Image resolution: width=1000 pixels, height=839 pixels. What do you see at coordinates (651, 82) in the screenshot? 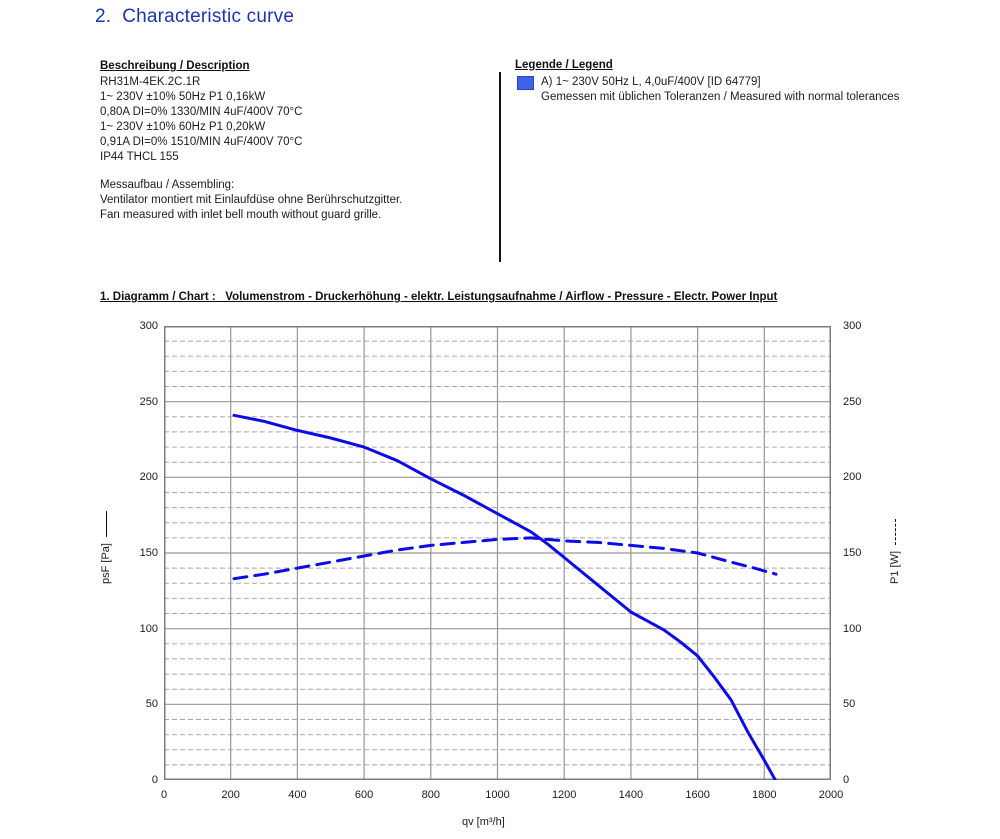
I see `legend-item-label: A) 1~ 230V 50Hz L, 4,0uF/400V [ID 64779]` at bounding box center [651, 82].